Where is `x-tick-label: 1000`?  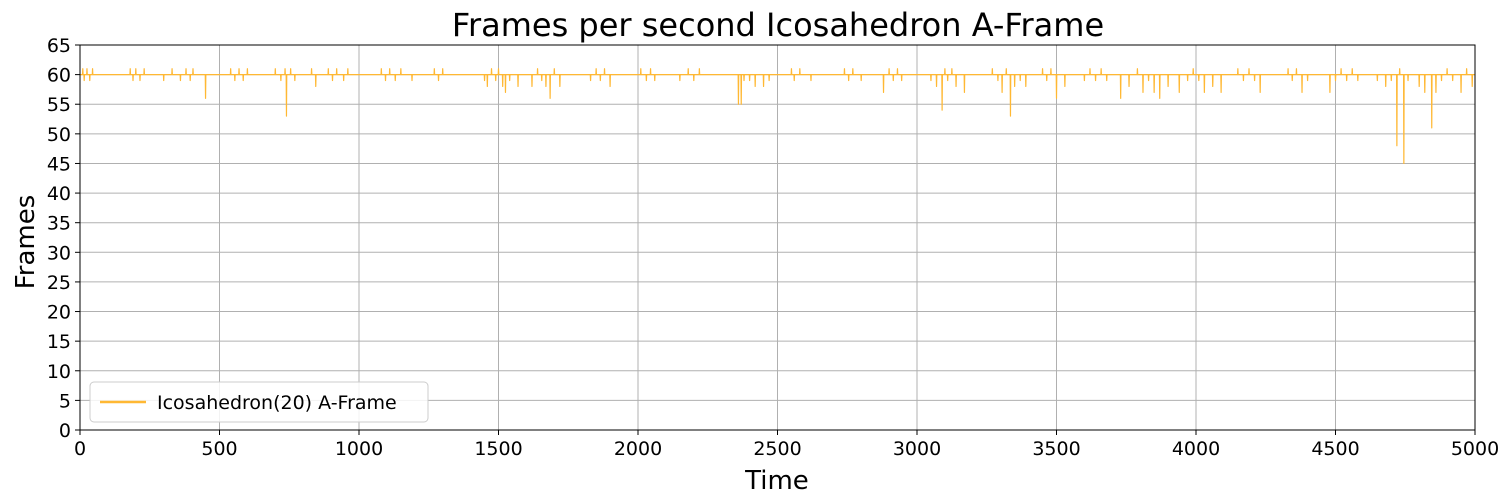
x-tick-label: 1000 is located at coordinates (359, 449).